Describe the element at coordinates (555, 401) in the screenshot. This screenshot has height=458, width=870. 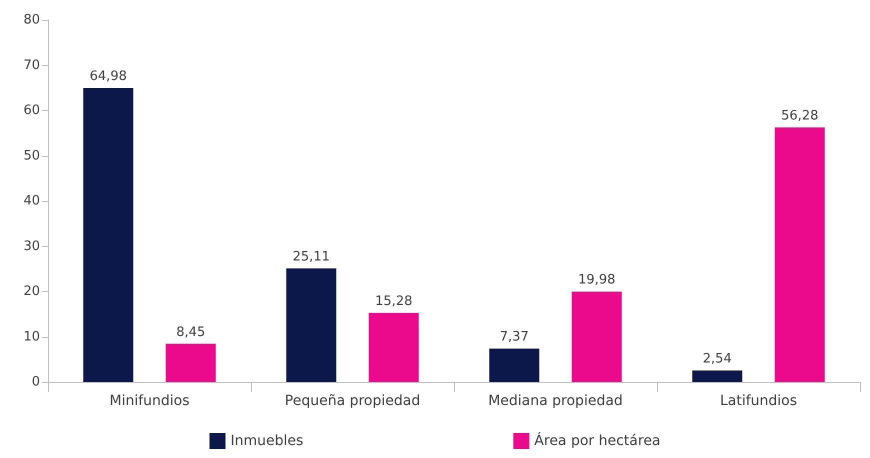
I see `x-tick-label: Mediana propiedad` at that location.